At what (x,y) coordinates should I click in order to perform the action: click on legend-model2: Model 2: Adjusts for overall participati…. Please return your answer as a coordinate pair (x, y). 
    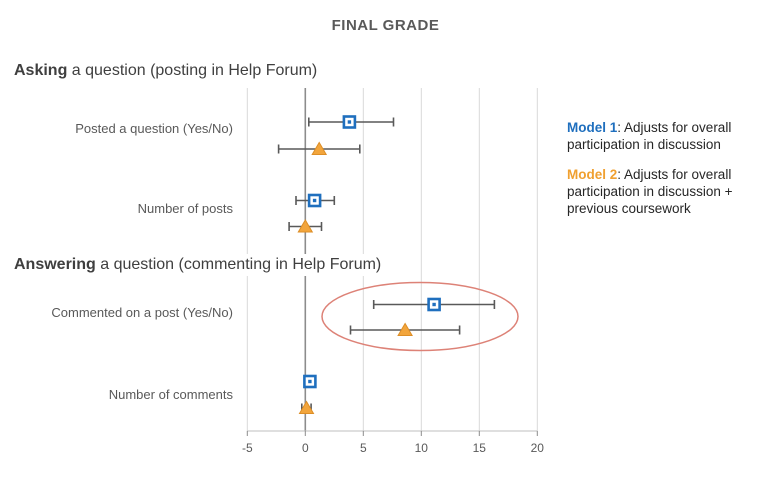
    Looking at the image, I should click on (656, 191).